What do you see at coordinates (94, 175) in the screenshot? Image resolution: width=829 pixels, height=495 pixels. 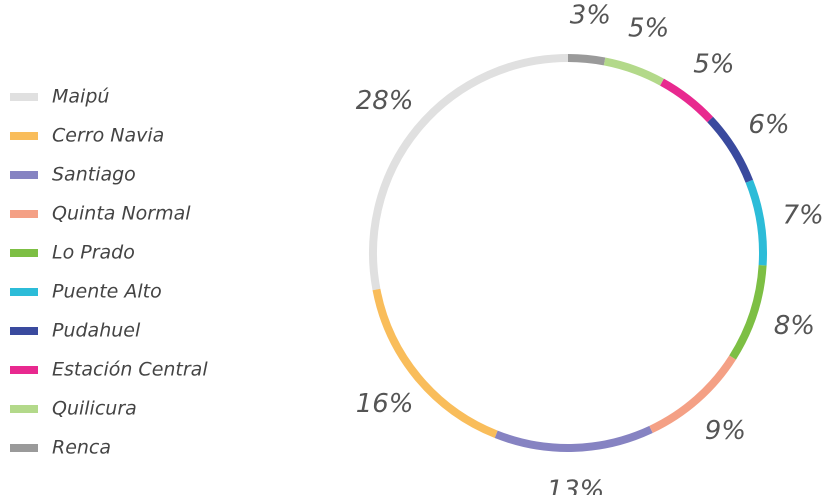 I see `legend-label: Santiago` at bounding box center [94, 175].